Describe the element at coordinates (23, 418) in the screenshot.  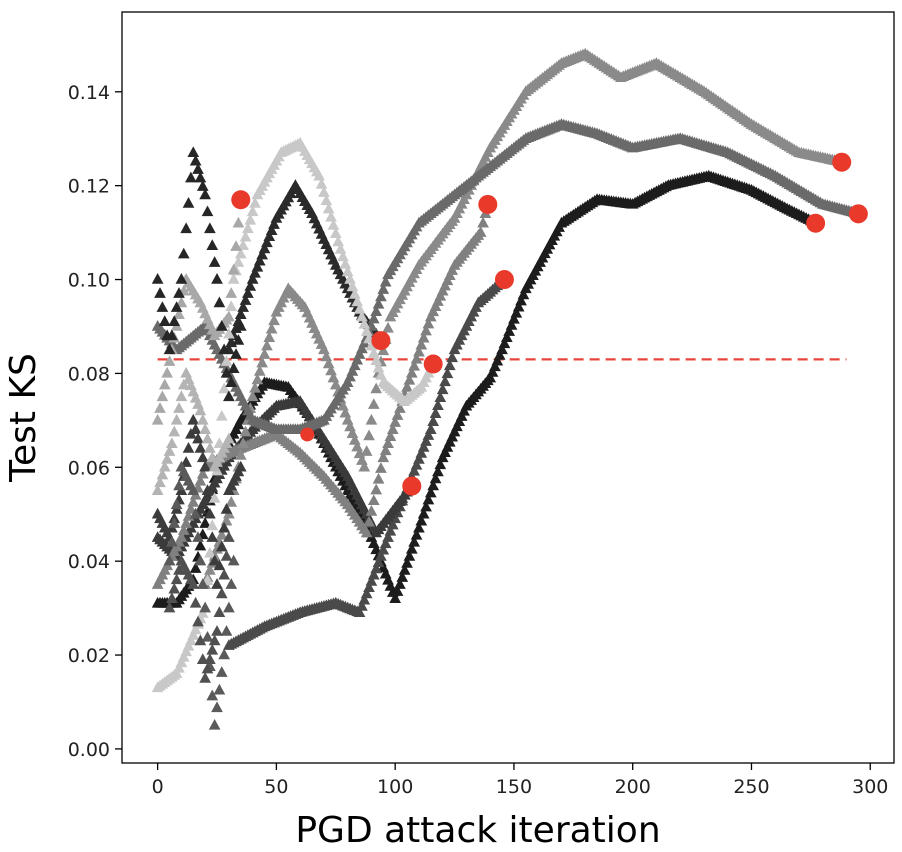
I see `y-axis-title: Test KS` at that location.